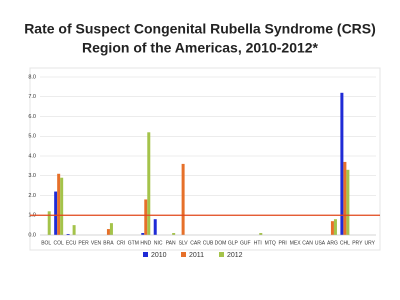  I want to click on legend-label: 2011, so click(196, 255).